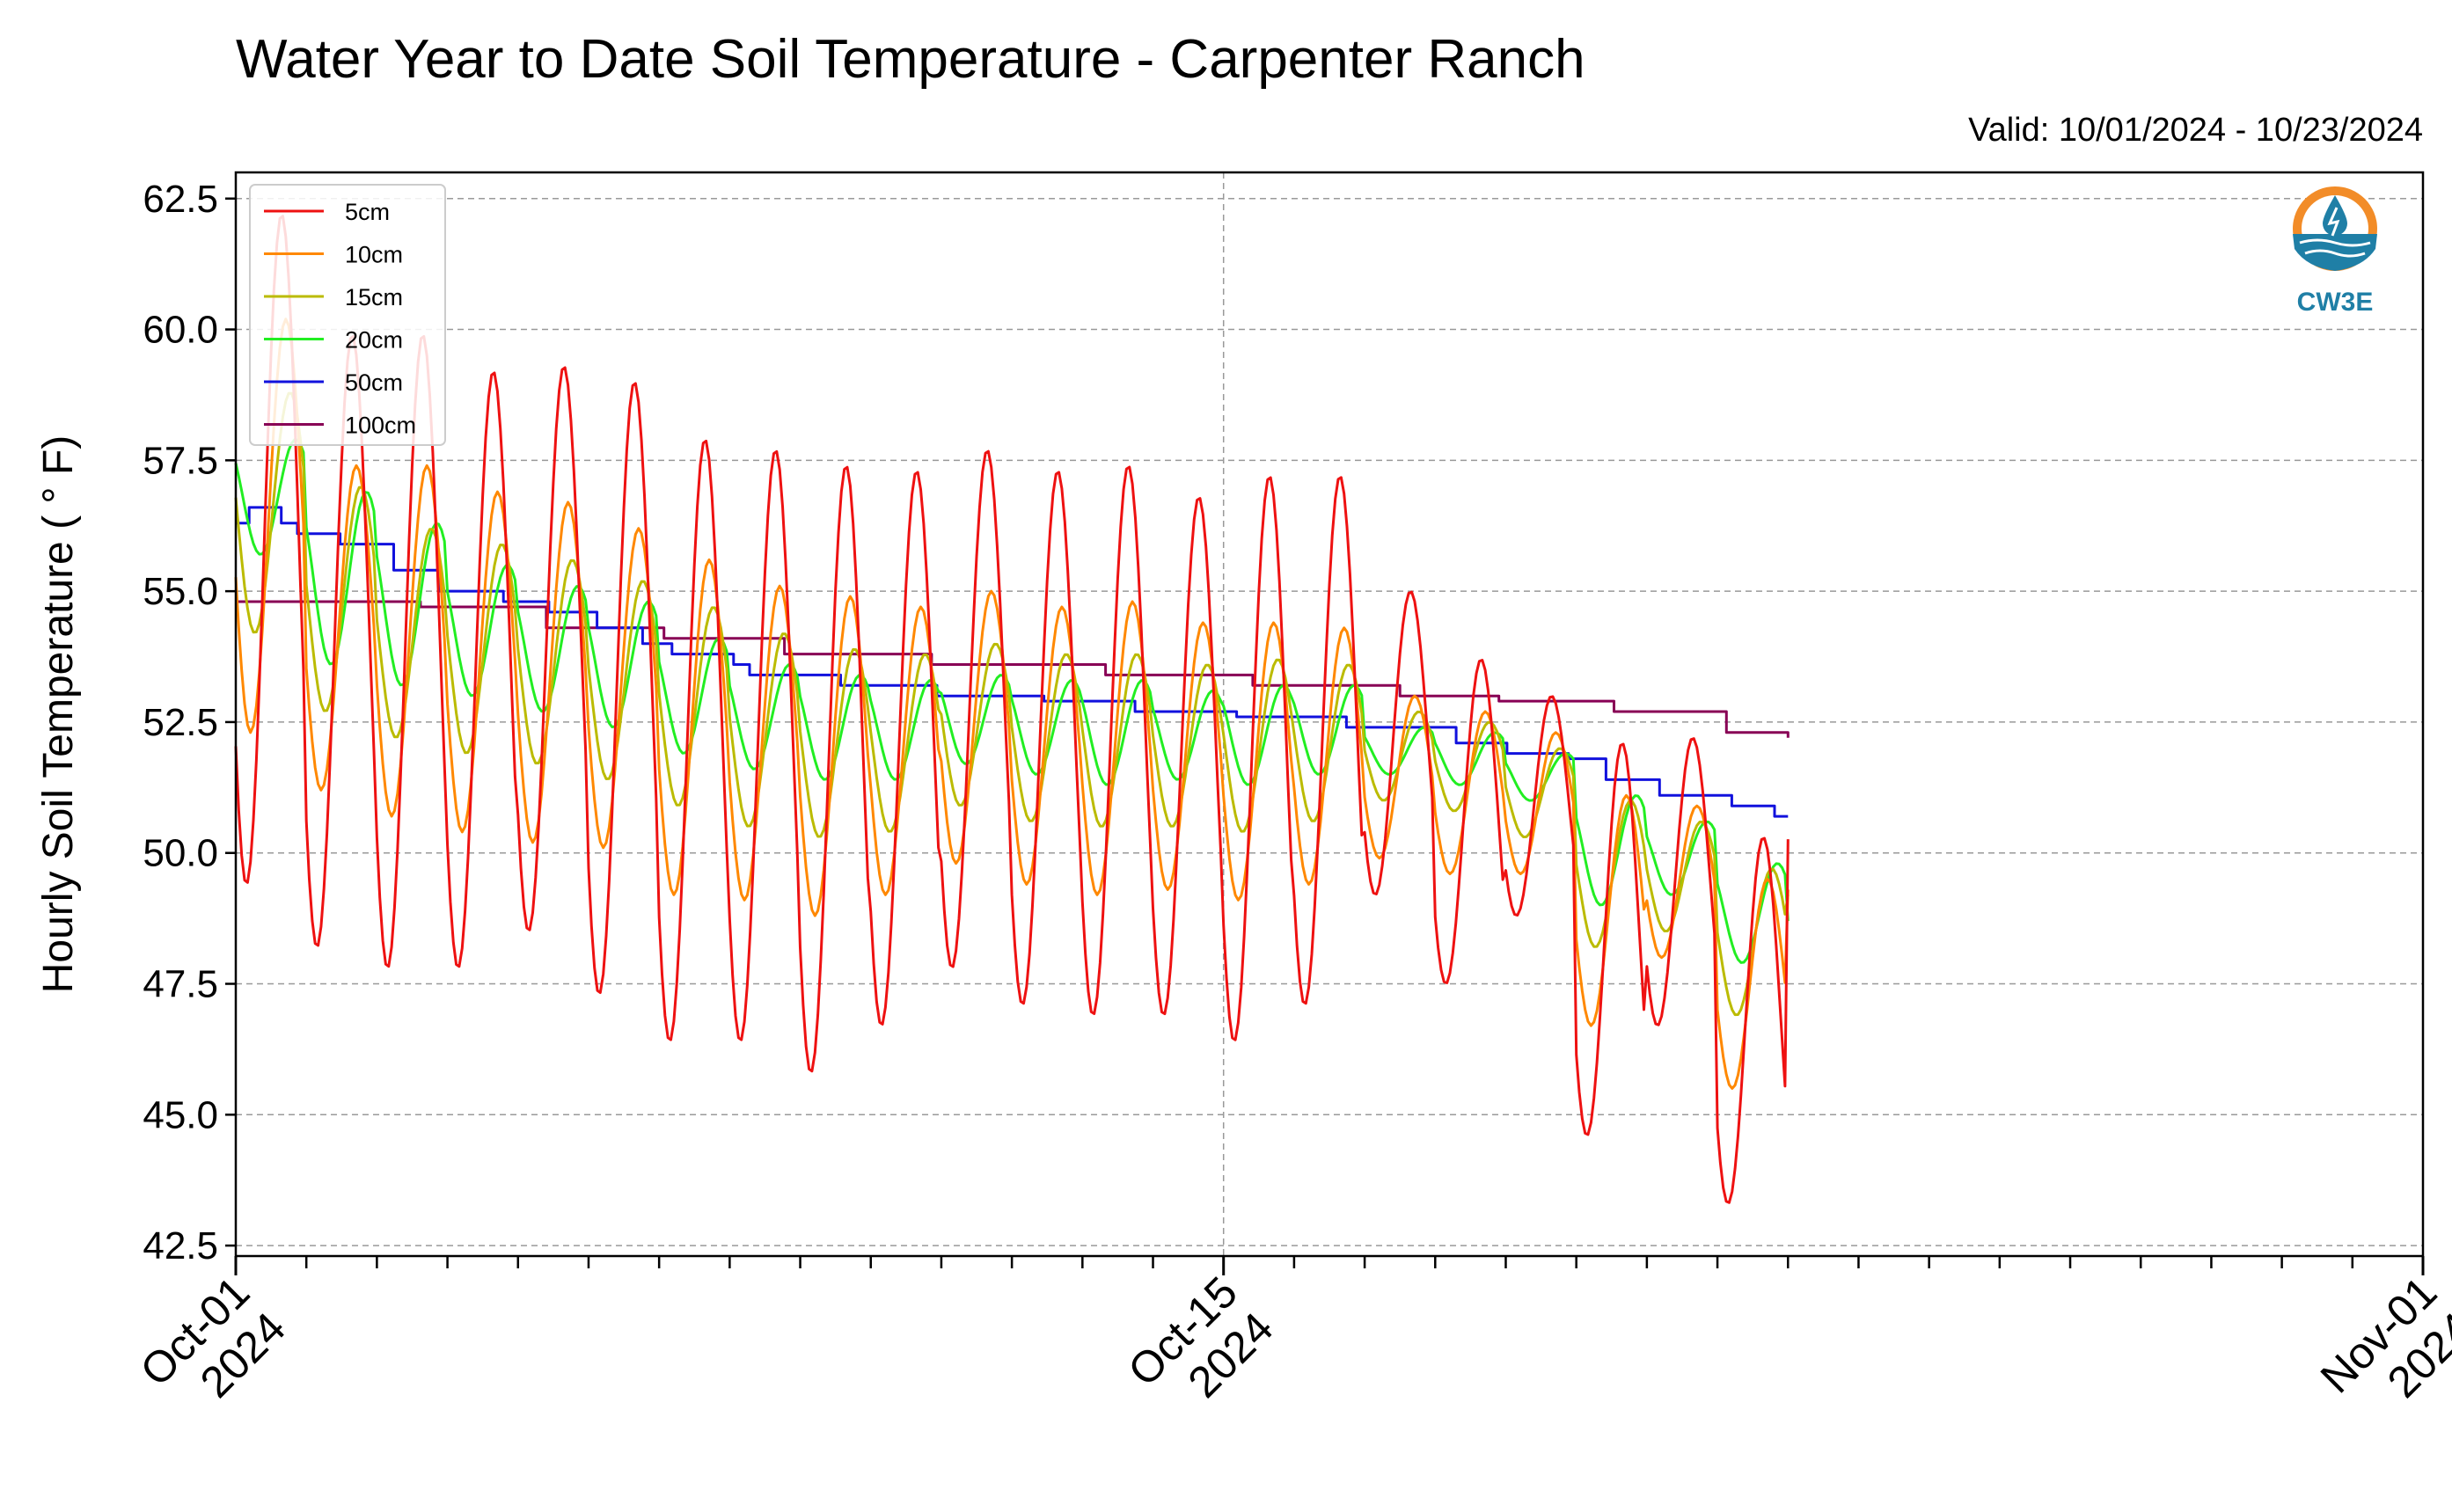 The image size is (2452, 1512). I want to click on legend-label-50cm: 50cm, so click(374, 382).